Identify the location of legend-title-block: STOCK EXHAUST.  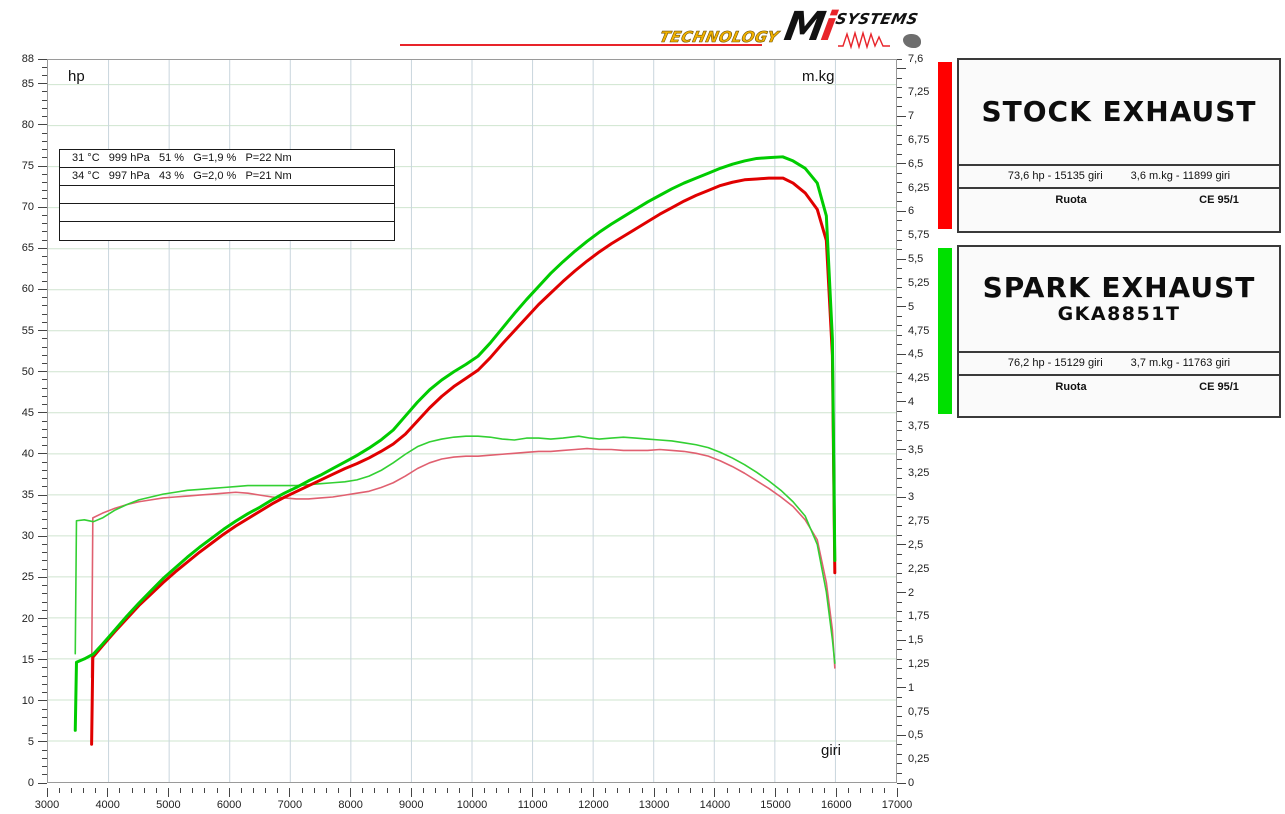
(1119, 112).